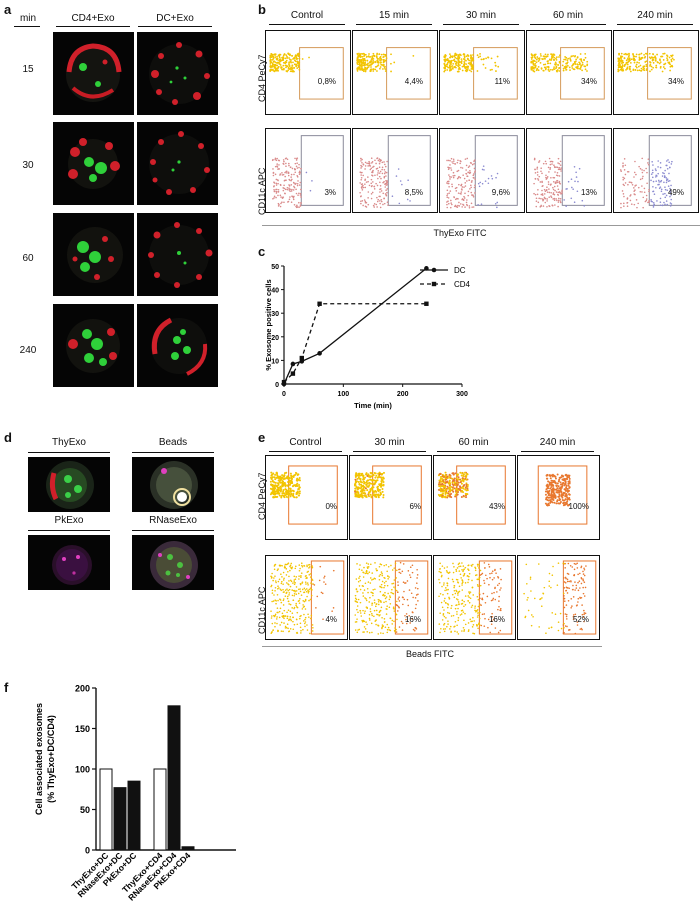  What do you see at coordinates (496, 506) in the screenshot?
I see `panel-e-pct-r0-c2: 43%` at bounding box center [496, 506].